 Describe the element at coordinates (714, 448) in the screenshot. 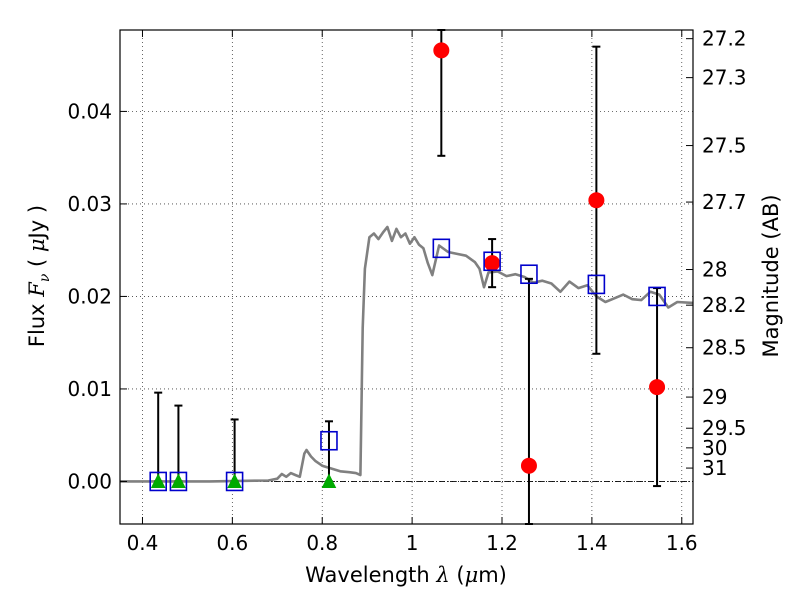

I see `right-tick-label: 30` at that location.